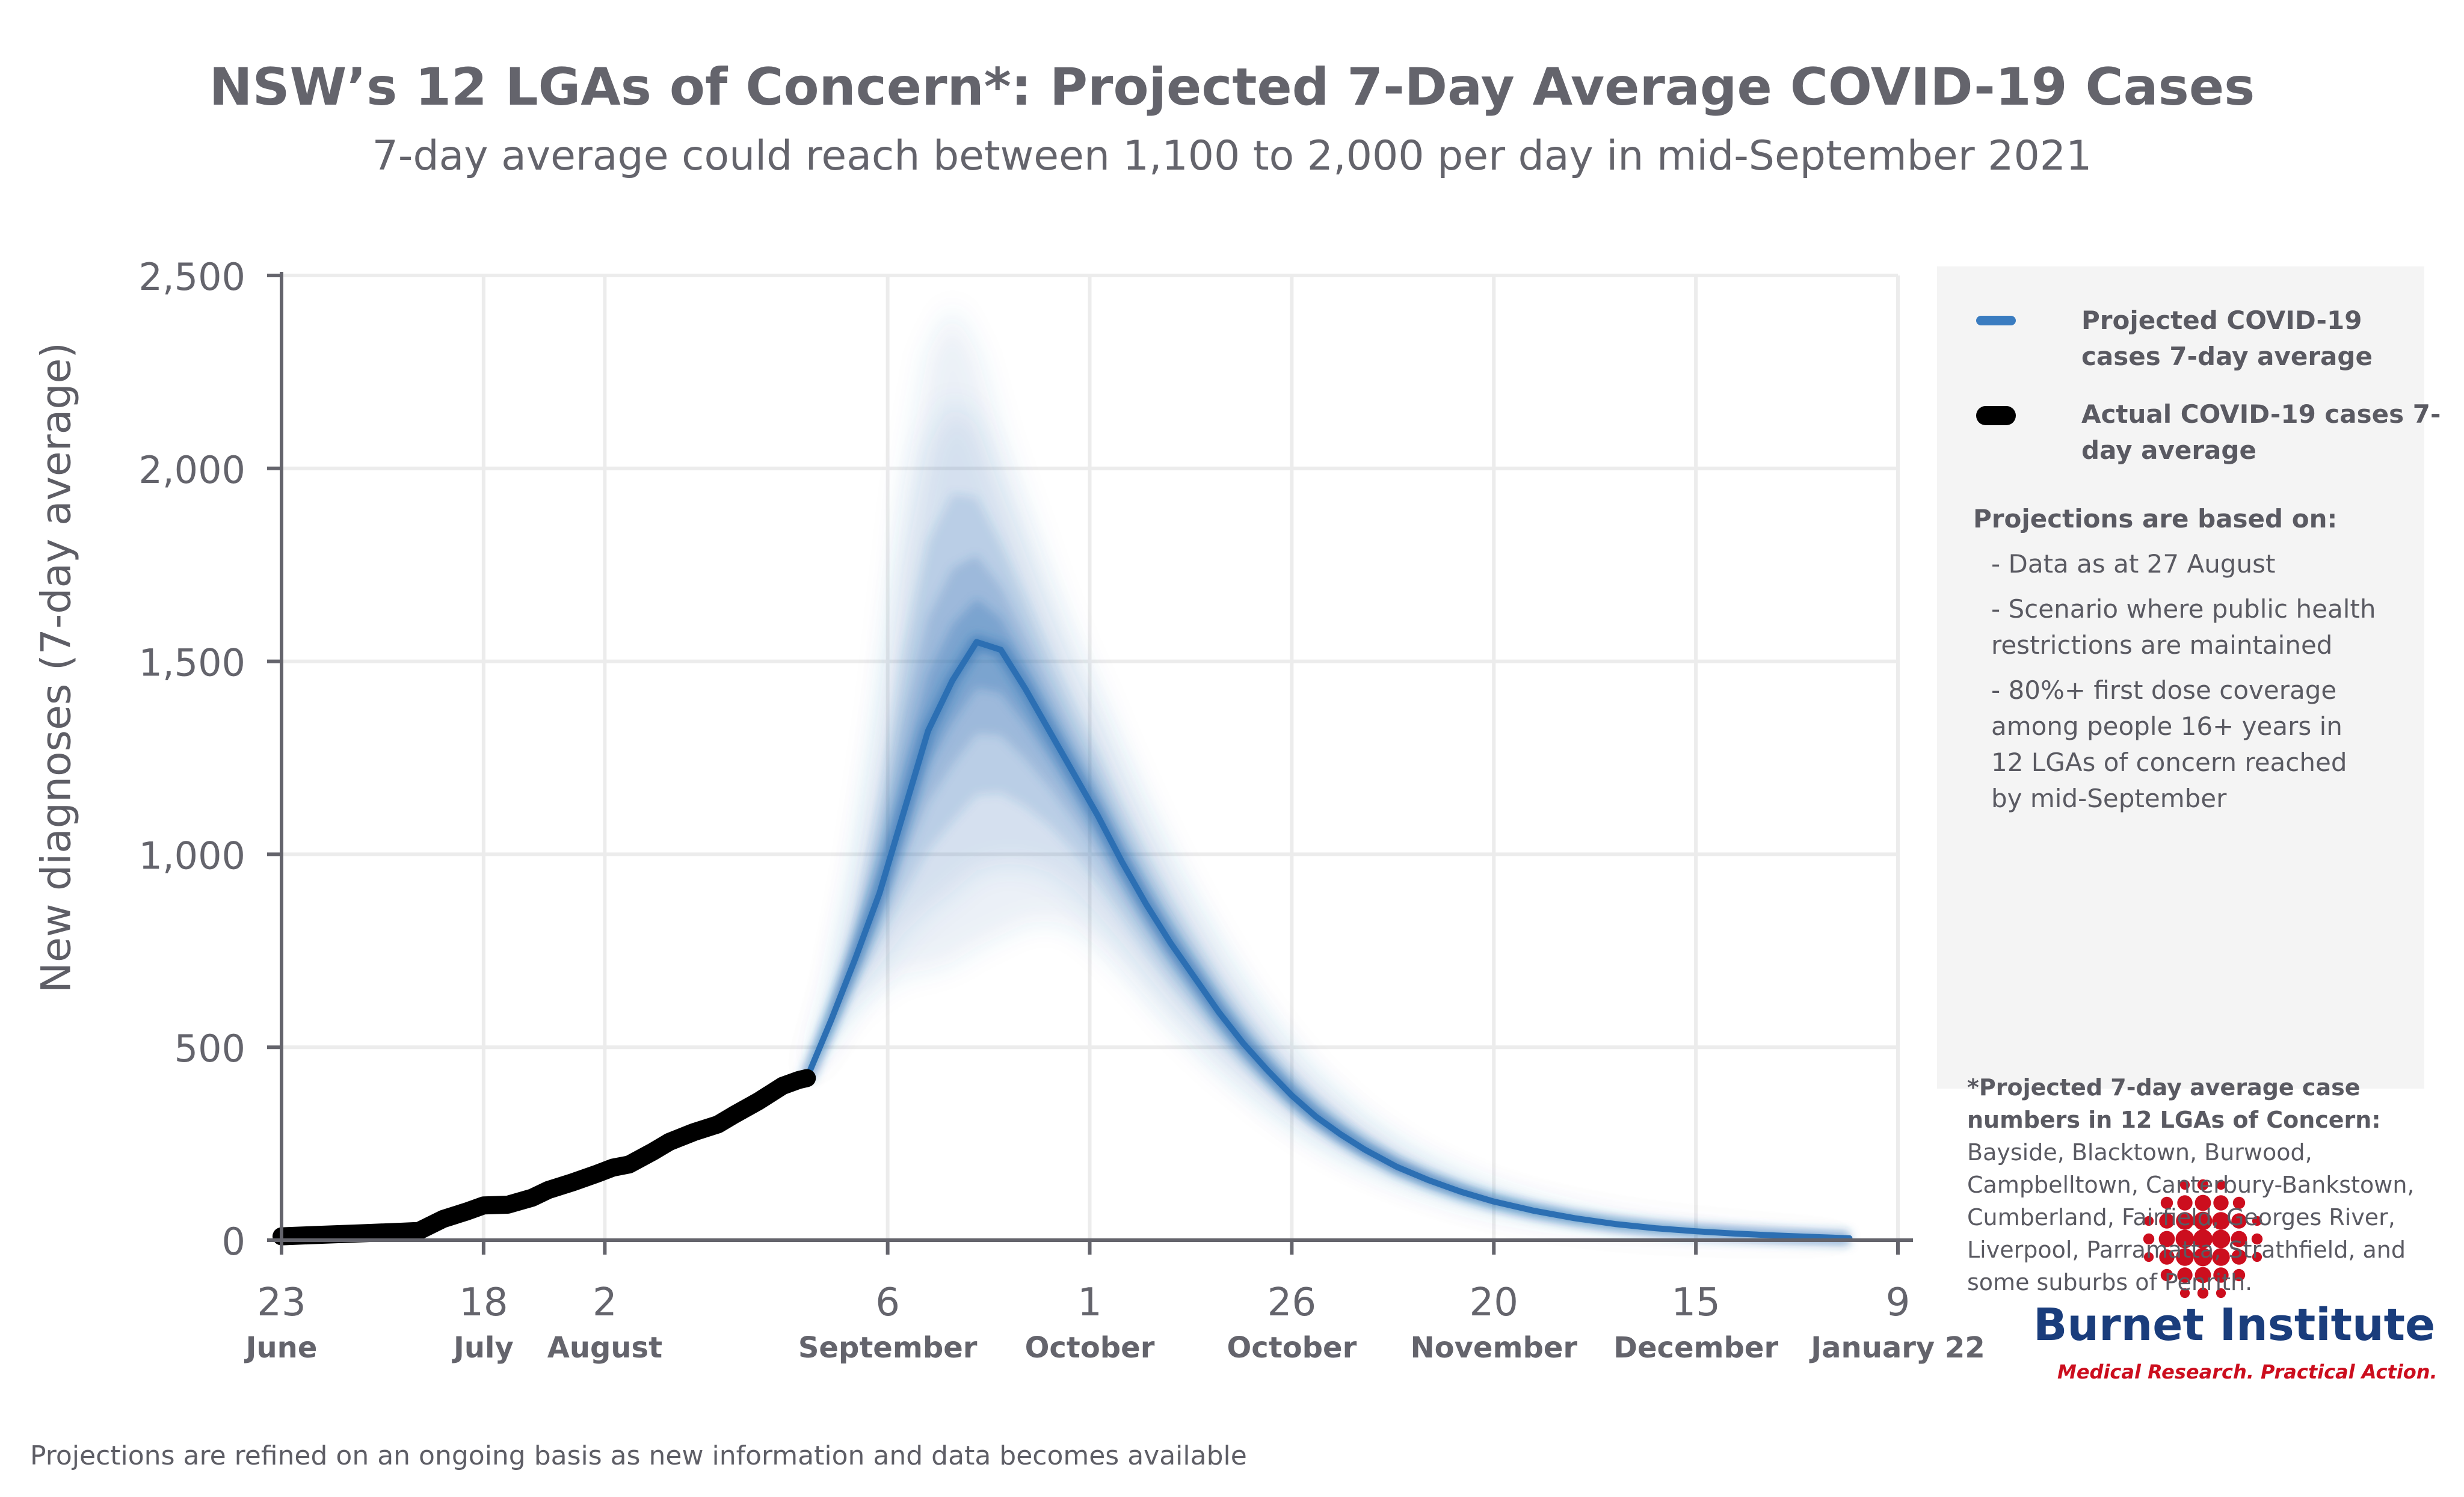  What do you see at coordinates (2227, 339) in the screenshot?
I see `legend-label-projected: Projected COVID-19 cases 7-day average` at bounding box center [2227, 339].